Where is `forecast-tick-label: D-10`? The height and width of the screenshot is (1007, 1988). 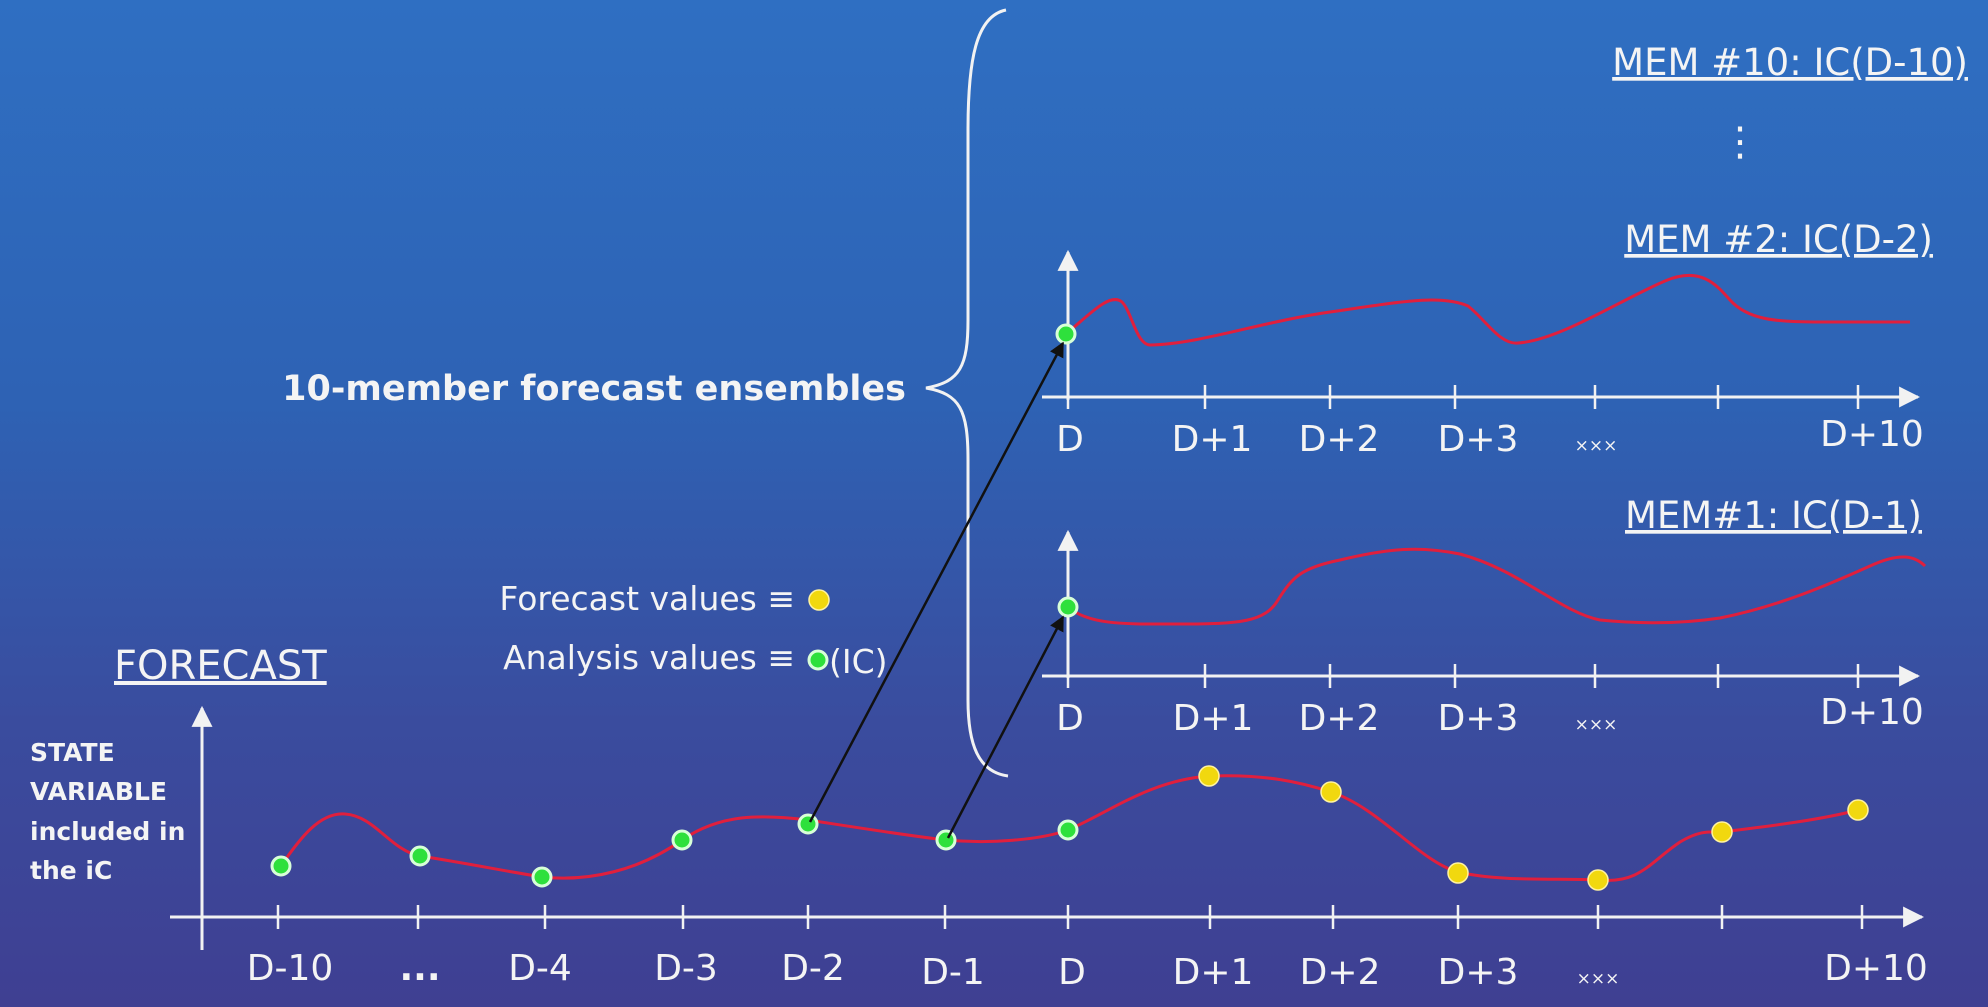 forecast-tick-label: D-10 is located at coordinates (290, 968).